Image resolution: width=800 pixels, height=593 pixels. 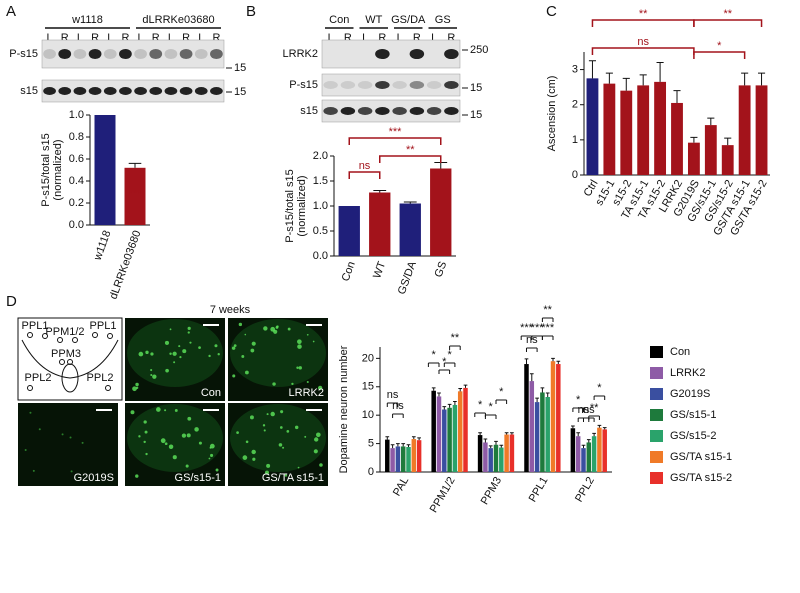 What do you see at coordinates (443, 495) in the screenshot?
I see `x-tick-label: PPM1/2` at bounding box center [443, 495].